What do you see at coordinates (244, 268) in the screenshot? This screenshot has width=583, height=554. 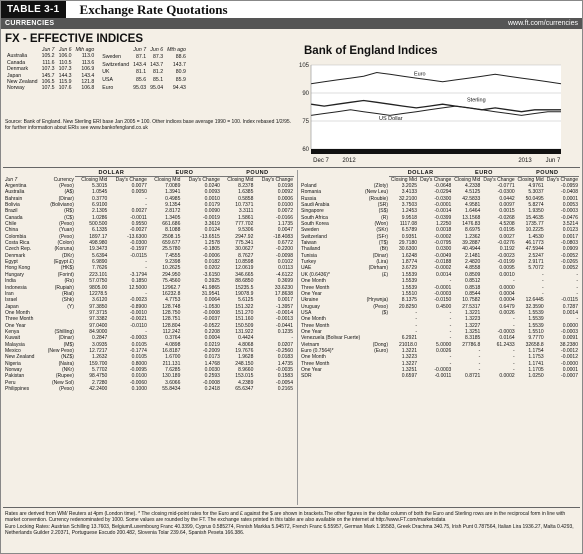 I see `rate-value: 12.0619` at bounding box center [244, 268].